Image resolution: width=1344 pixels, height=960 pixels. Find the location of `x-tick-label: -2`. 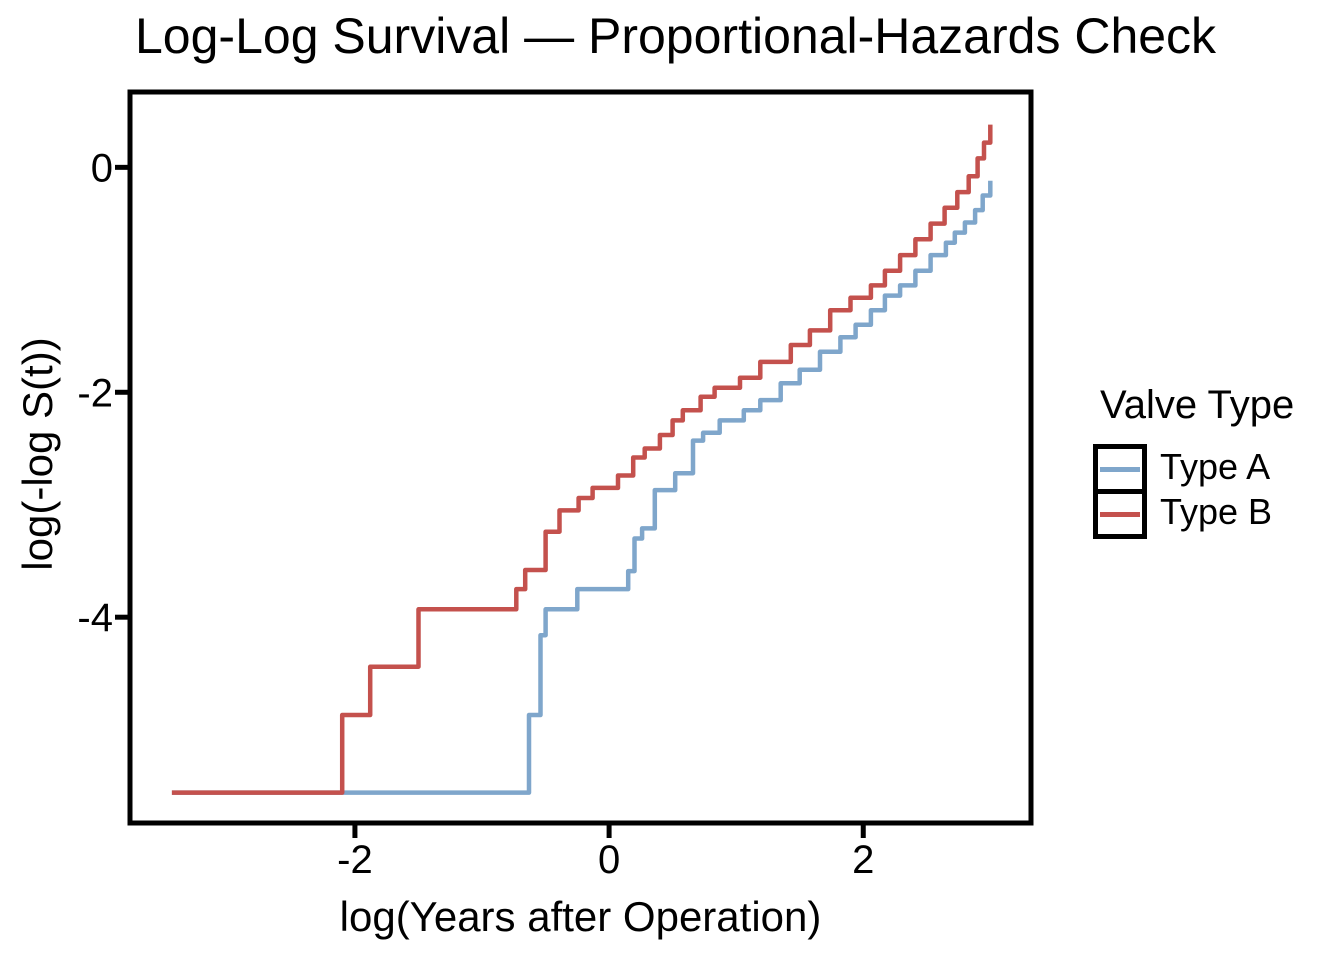

x-tick-label: -2 is located at coordinates (355, 860).